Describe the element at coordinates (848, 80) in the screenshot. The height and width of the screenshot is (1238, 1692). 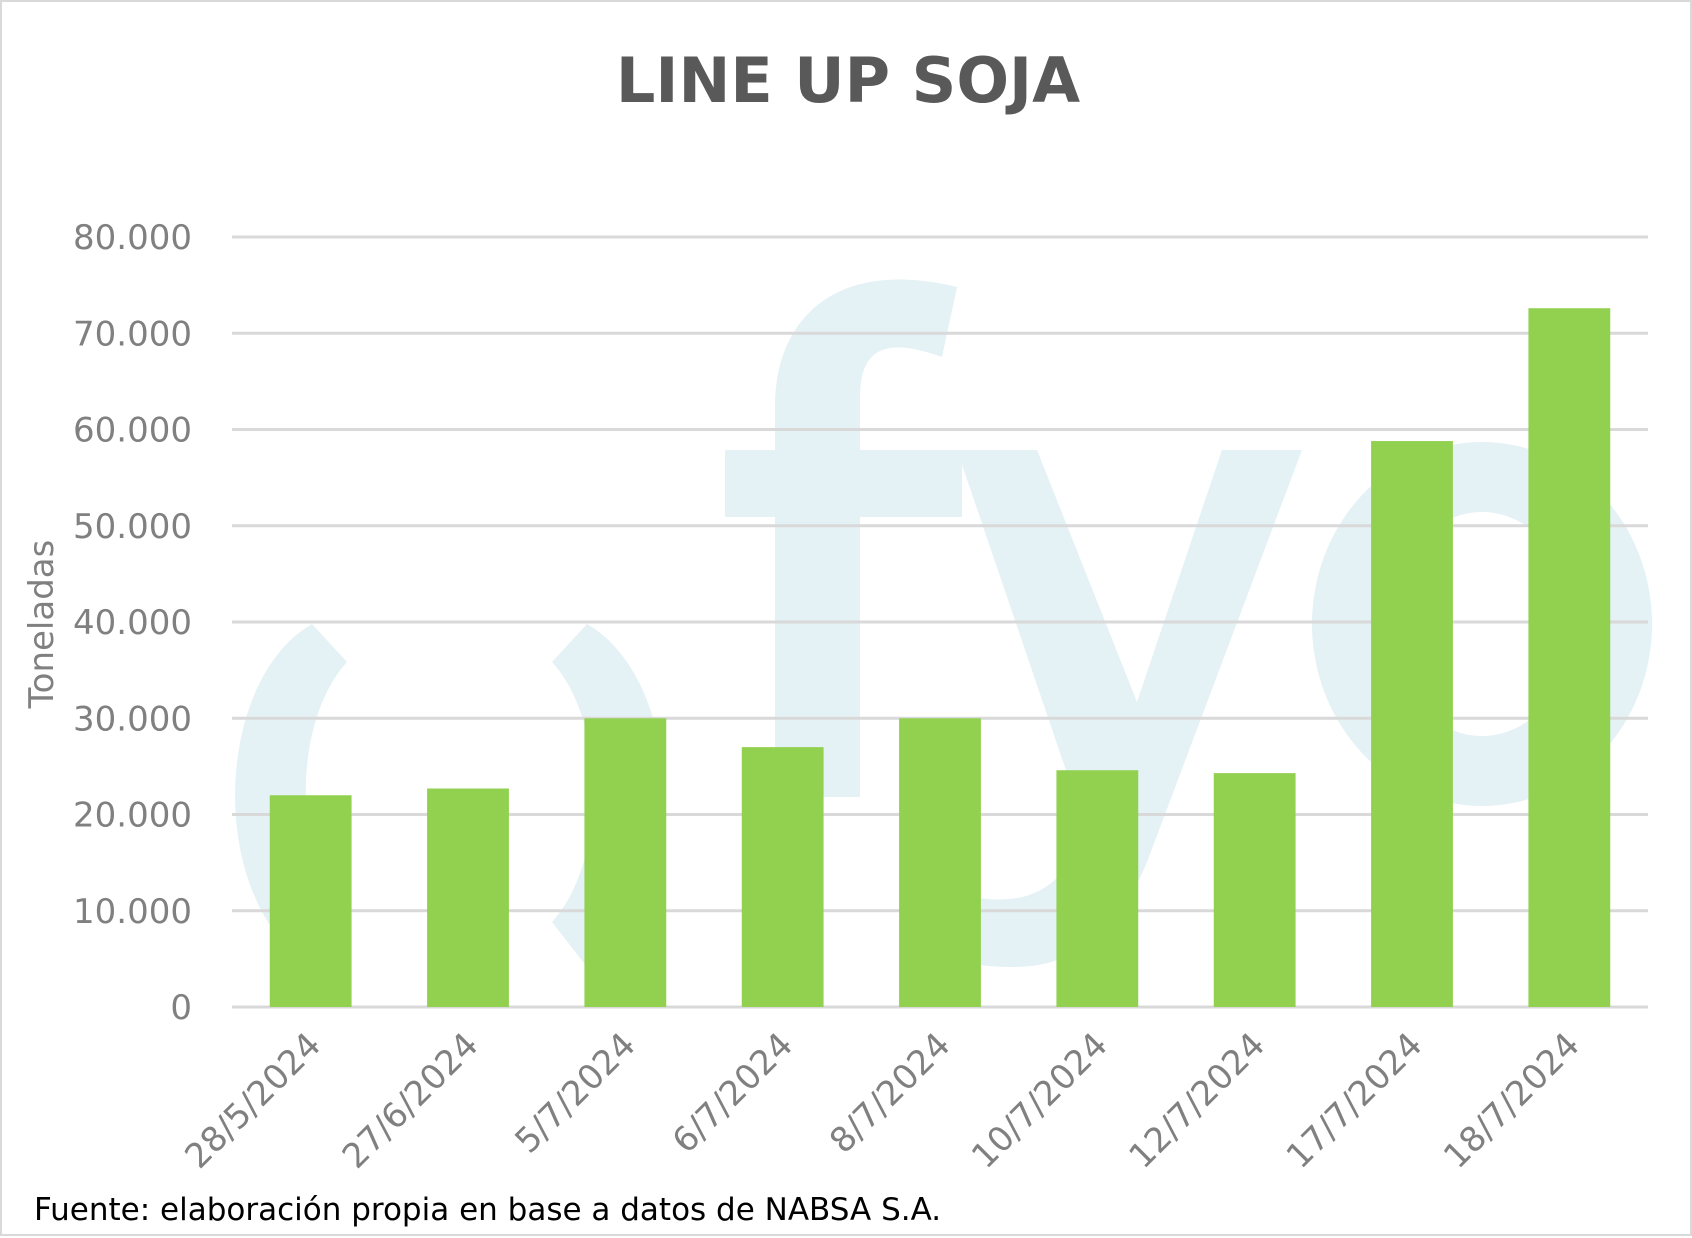
I see `chart-title: LINE UP SOJA` at that location.